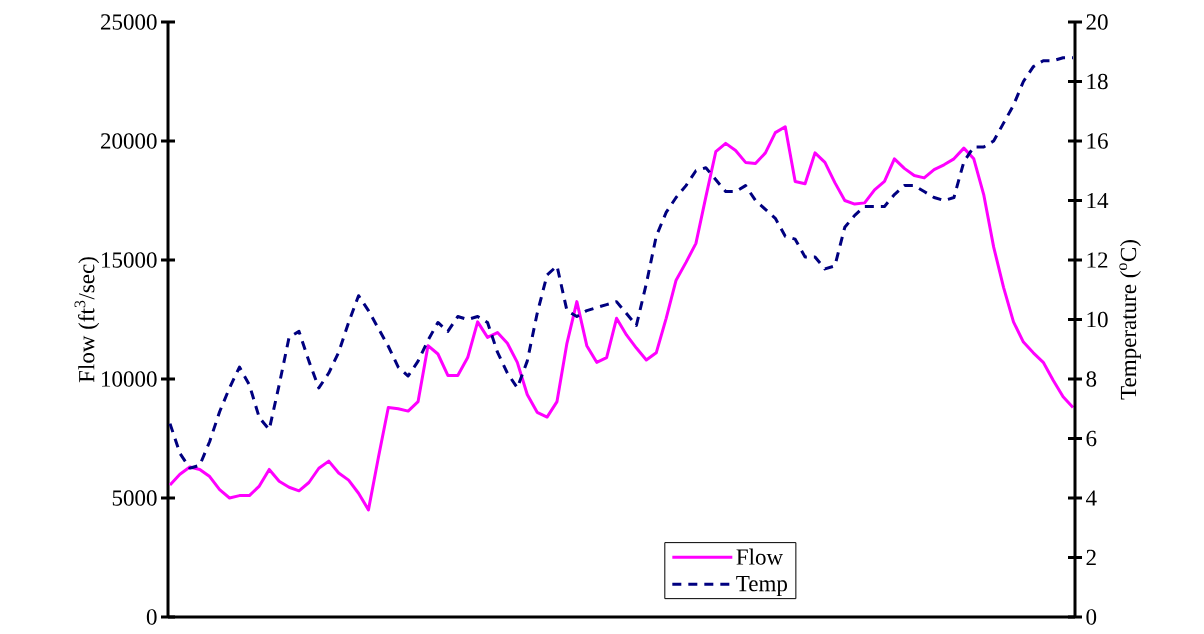 Image resolution: width=1204 pixels, height=634 pixels. What do you see at coordinates (1097, 319) in the screenshot?
I see `y2-tick-label: 10` at bounding box center [1097, 319].